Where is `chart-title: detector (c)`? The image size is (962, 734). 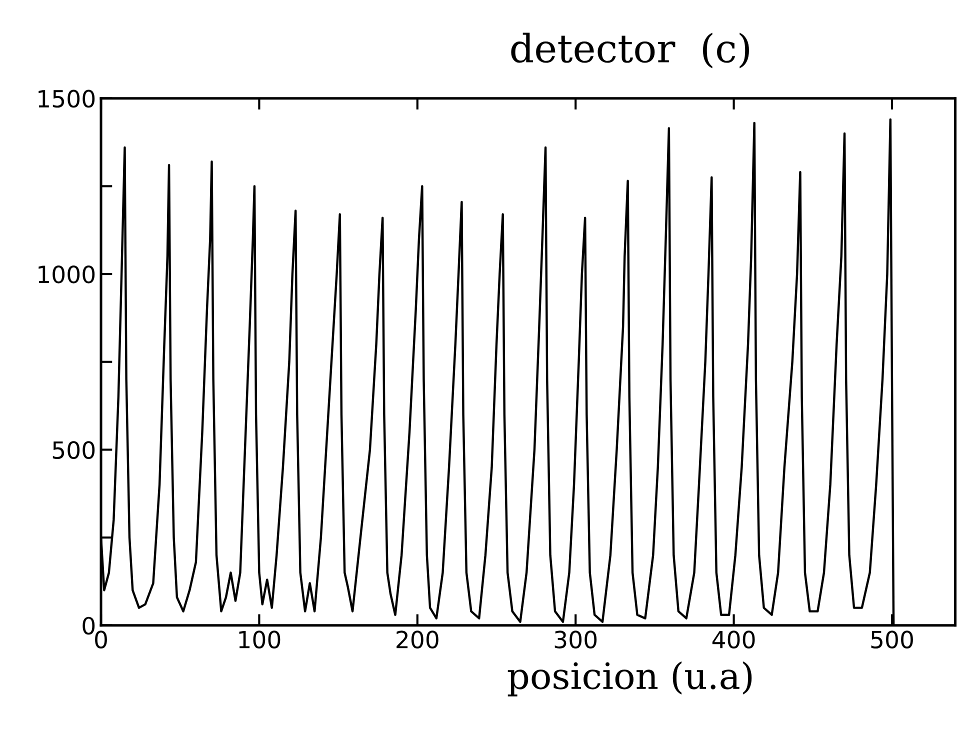
chart-title: detector (c) is located at coordinates (630, 50).